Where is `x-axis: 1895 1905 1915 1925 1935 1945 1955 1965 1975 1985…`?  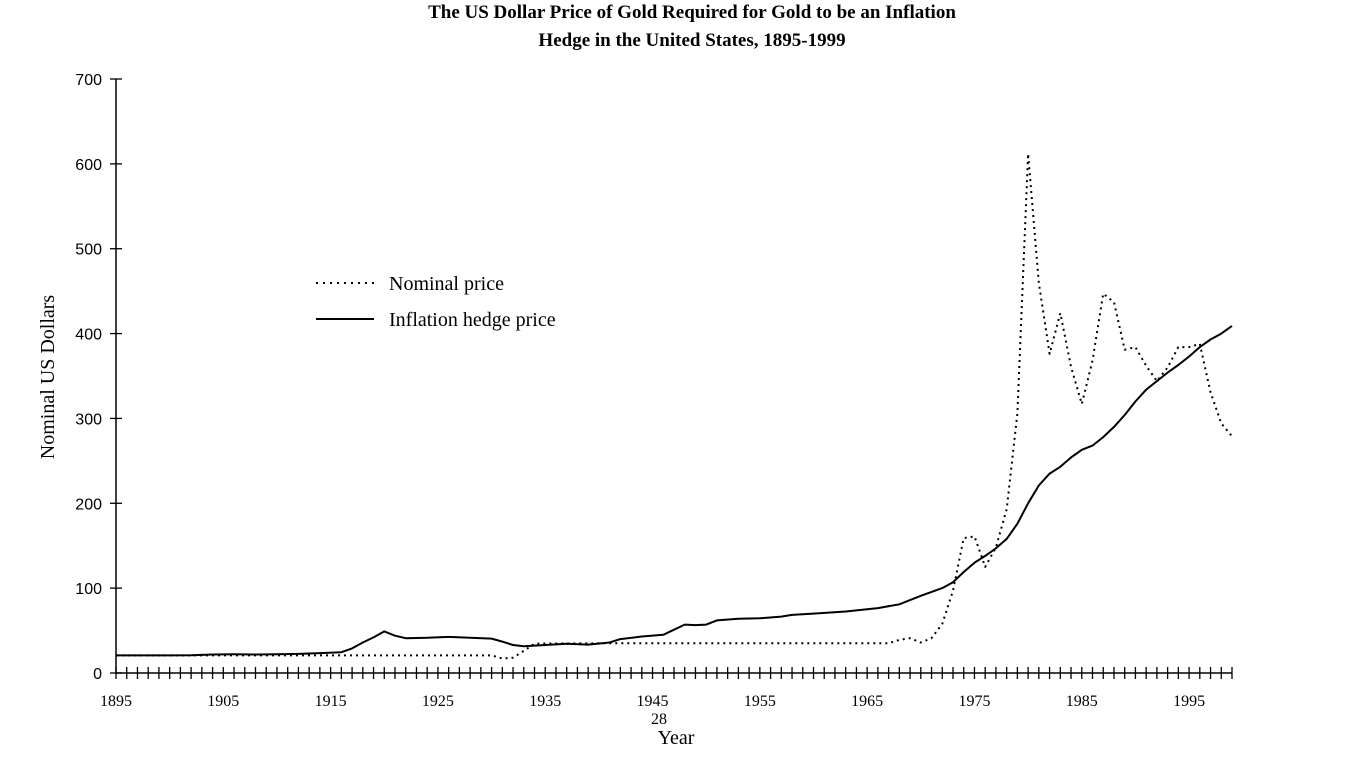 x-axis: 1895 1905 1915 1925 1935 1945 1955 1965 1975 1985… is located at coordinates (666, 688).